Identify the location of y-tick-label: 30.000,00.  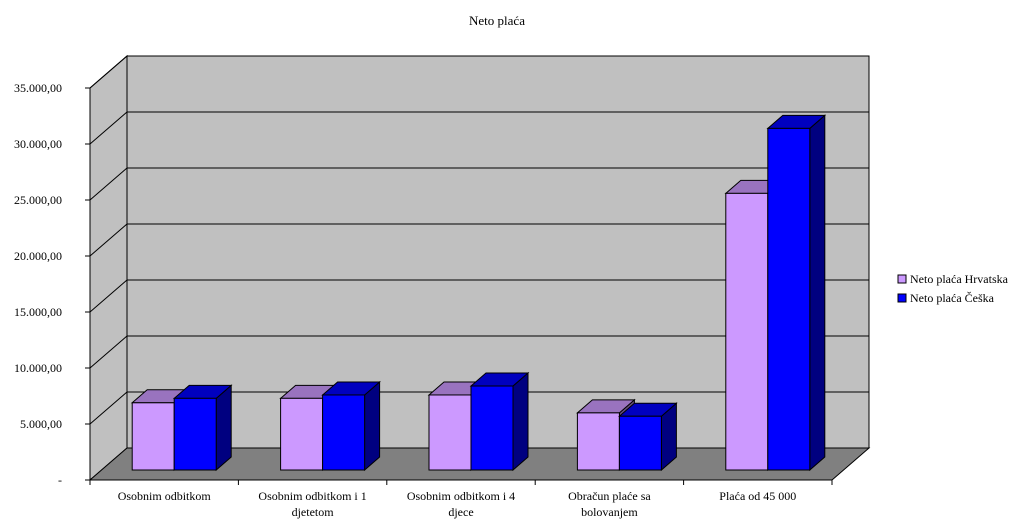
(38, 144).